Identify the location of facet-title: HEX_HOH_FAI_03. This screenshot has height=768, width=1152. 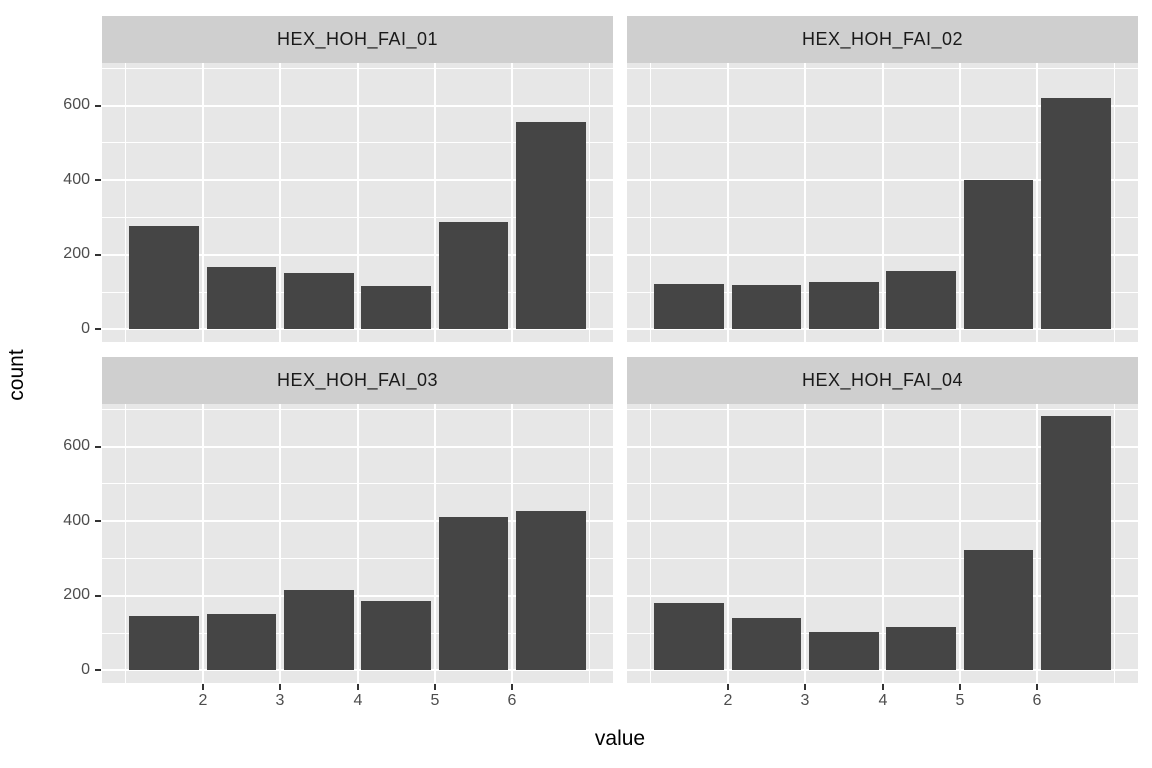
(357, 380).